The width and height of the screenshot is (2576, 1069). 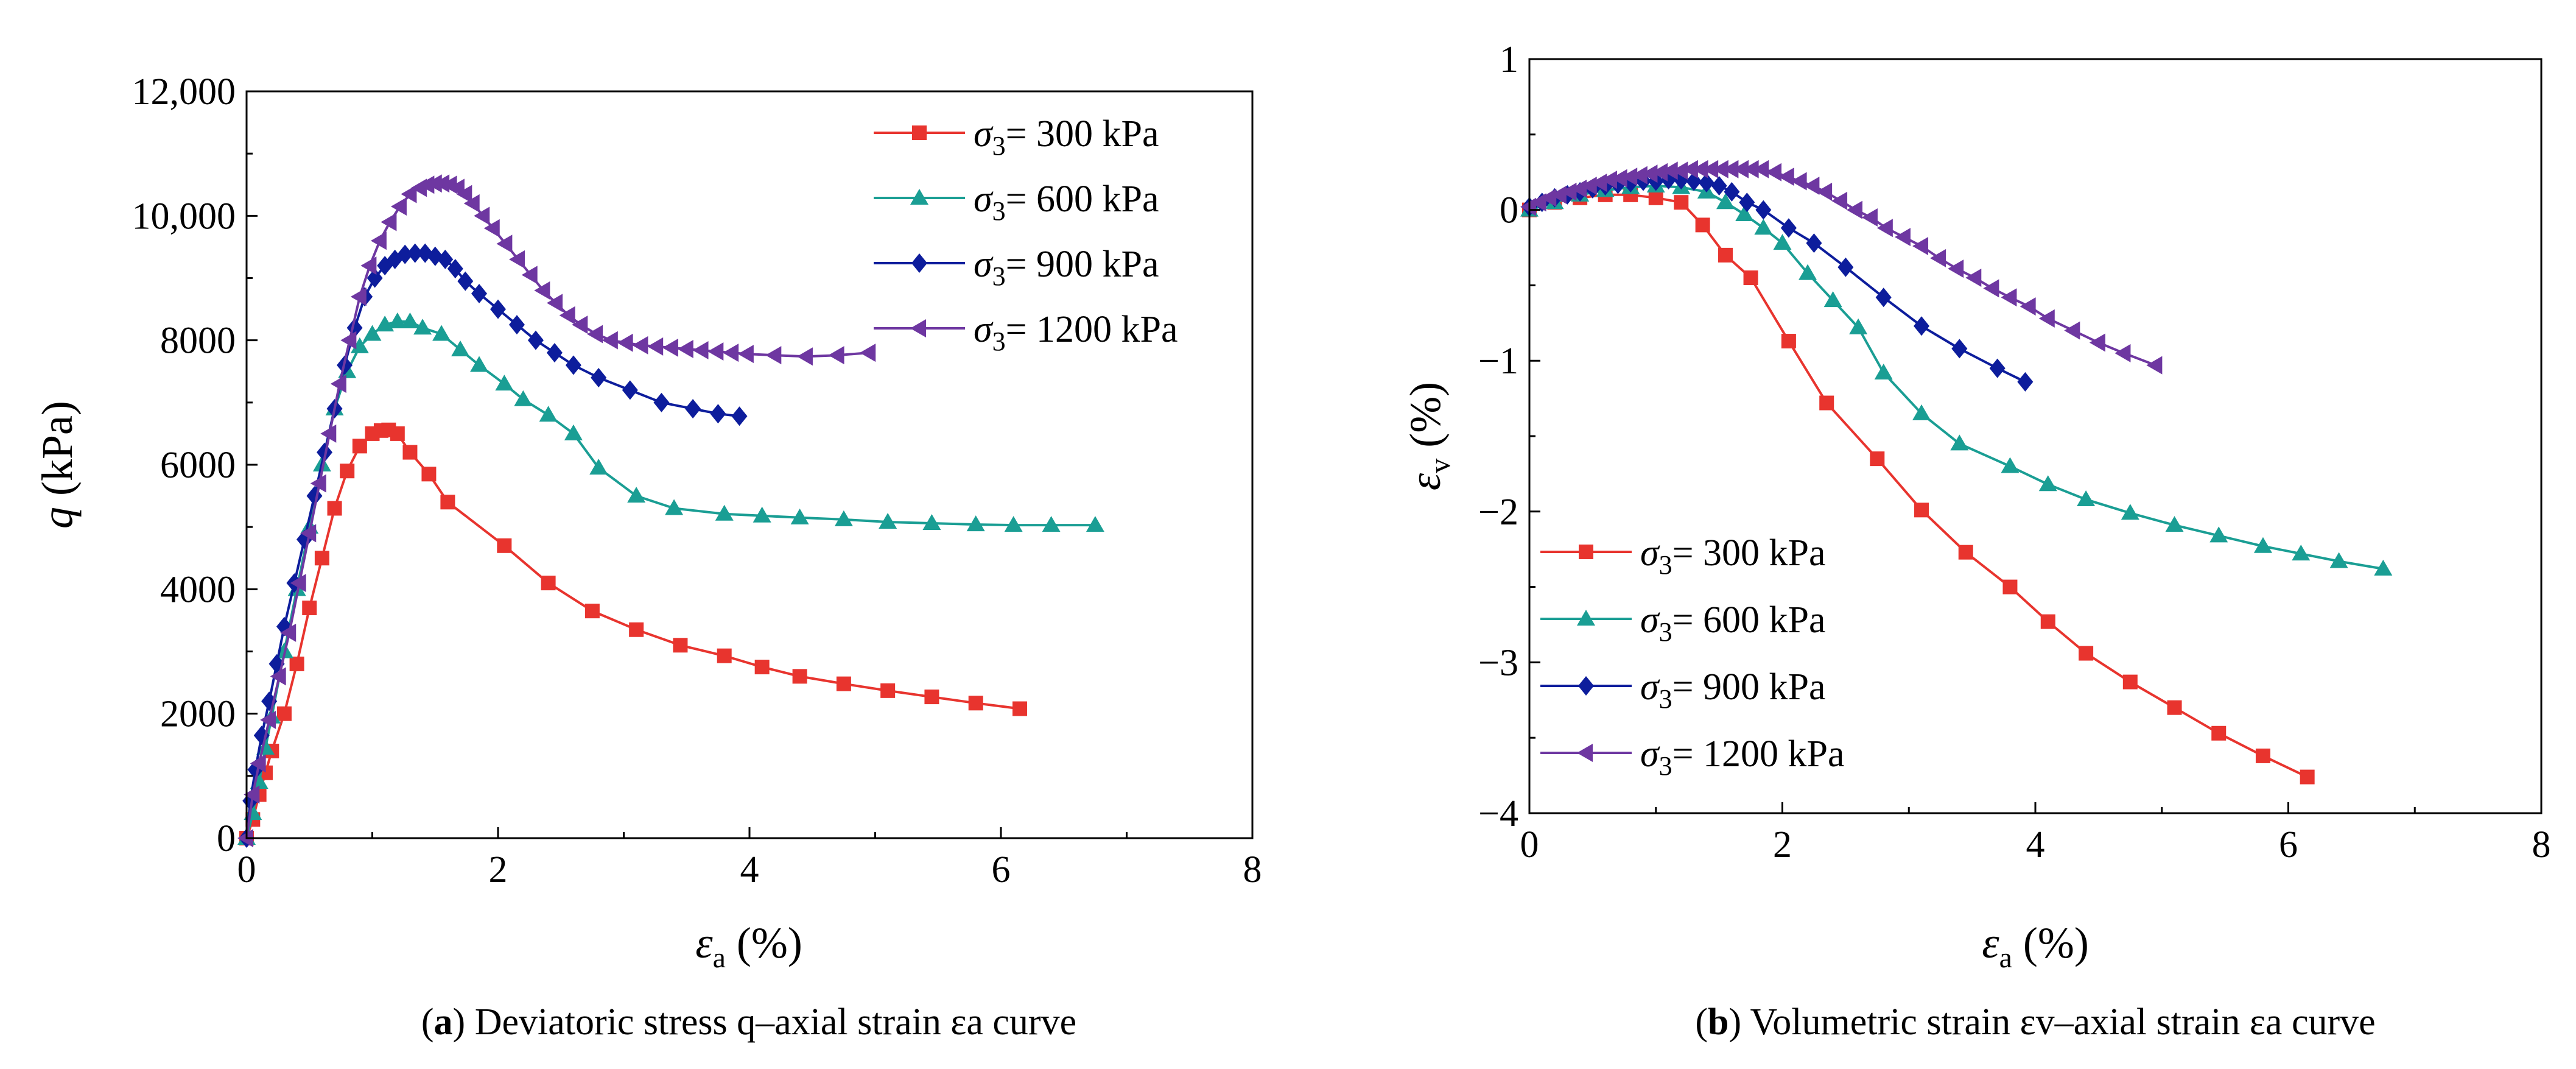 I want to click on chart-b-x-tick-label: 8, so click(x=2541, y=845).